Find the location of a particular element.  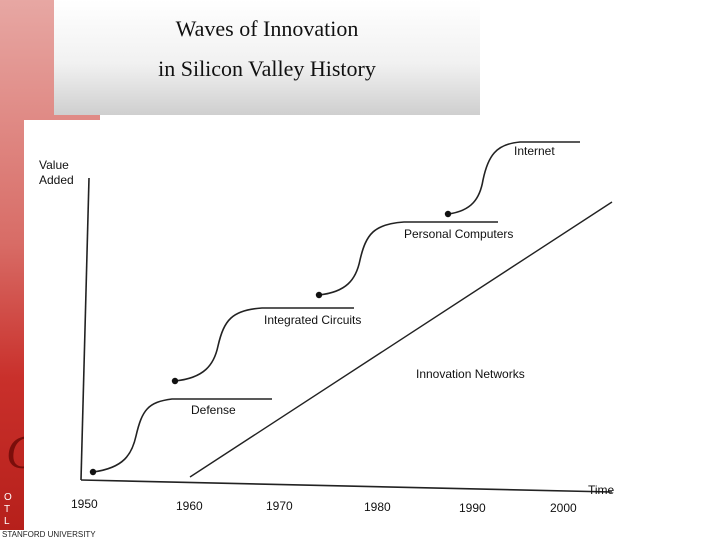

wave-personal-computers is located at coordinates (408, 258).